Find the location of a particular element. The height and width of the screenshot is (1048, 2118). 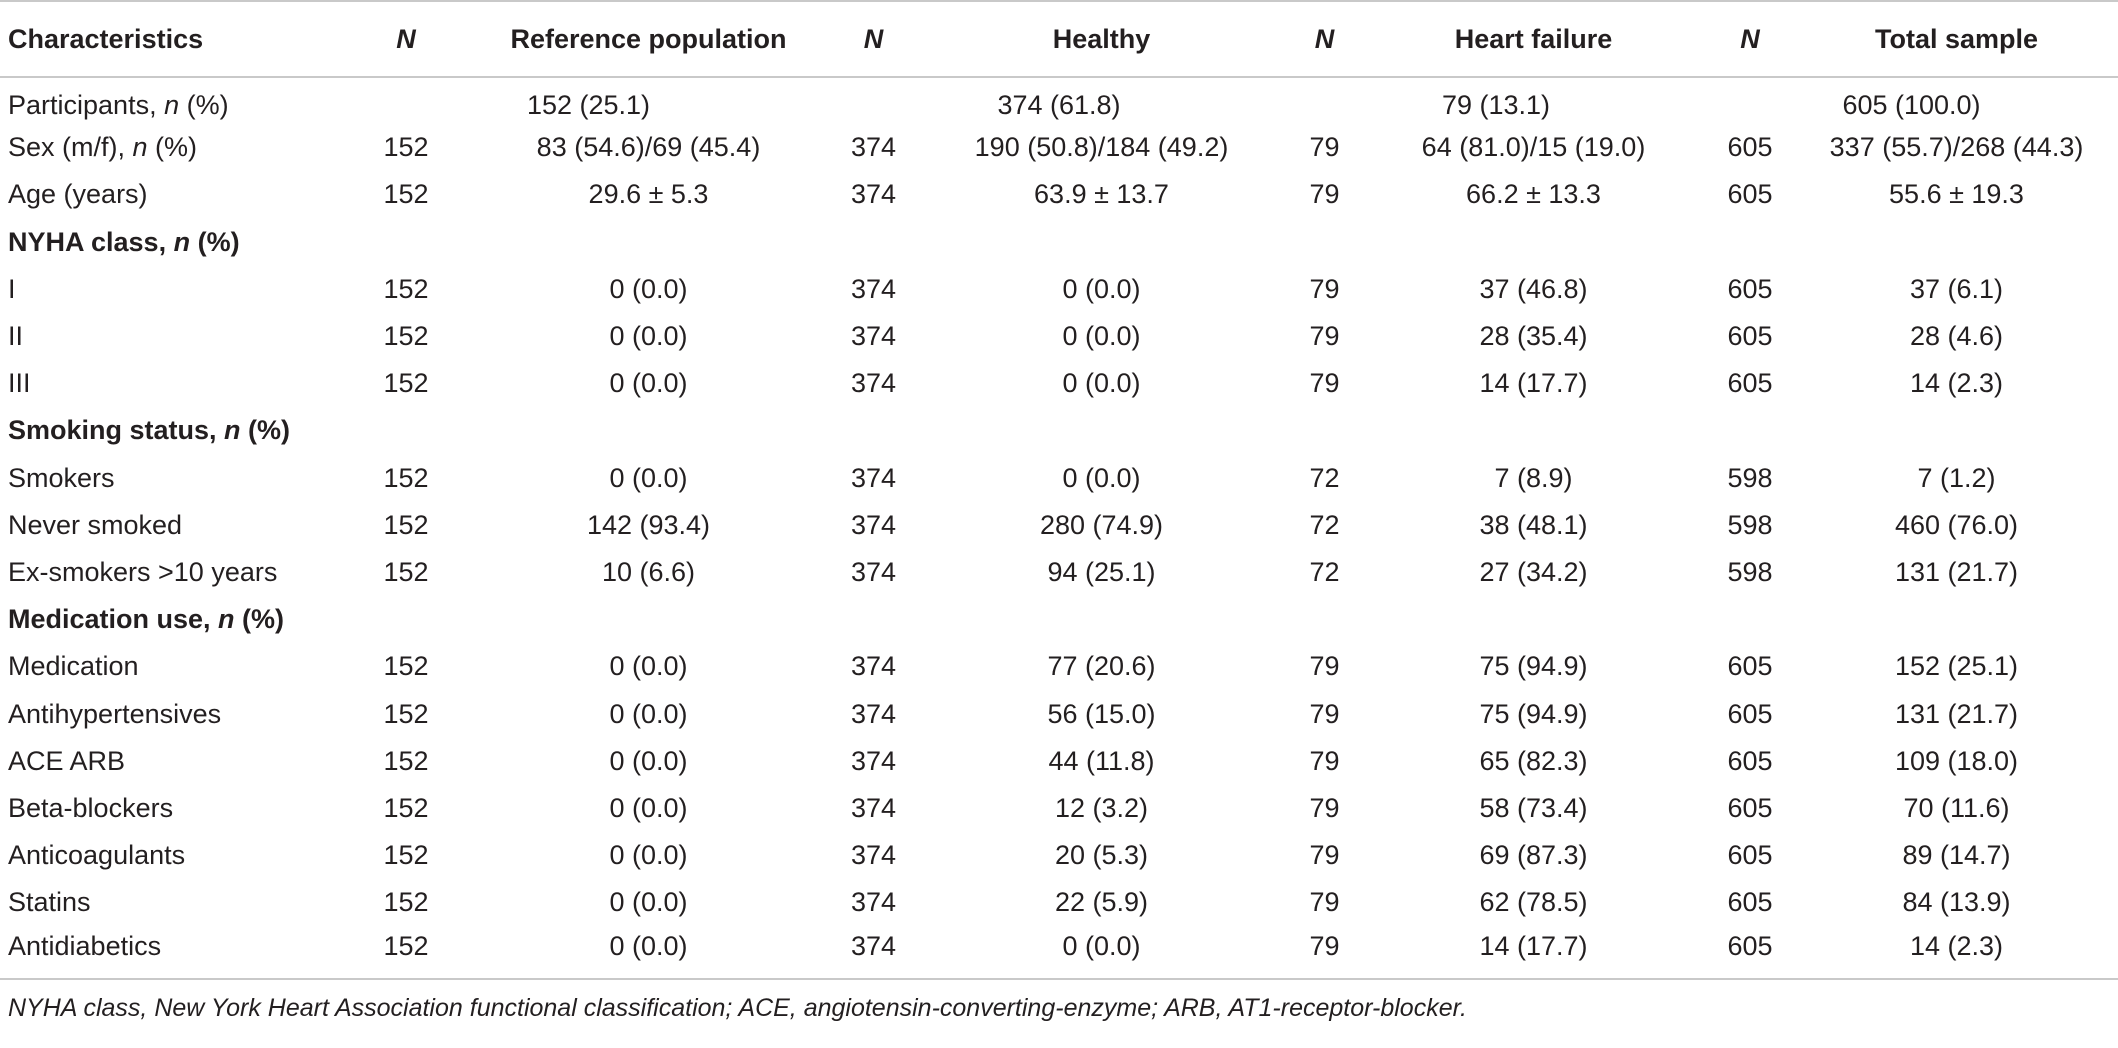

cell-heart-failure: 28 (35.4) is located at coordinates (1533, 336).